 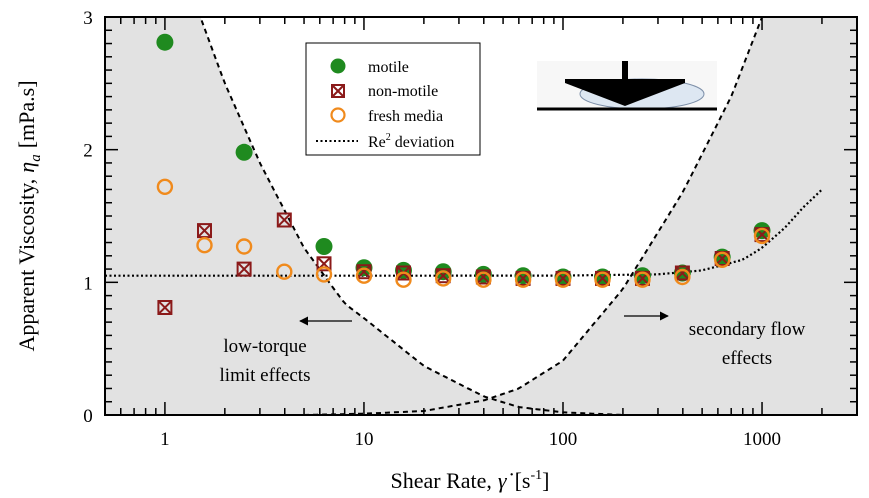 What do you see at coordinates (747, 358) in the screenshot?
I see `secondary-flow-label-line2: effects` at bounding box center [747, 358].